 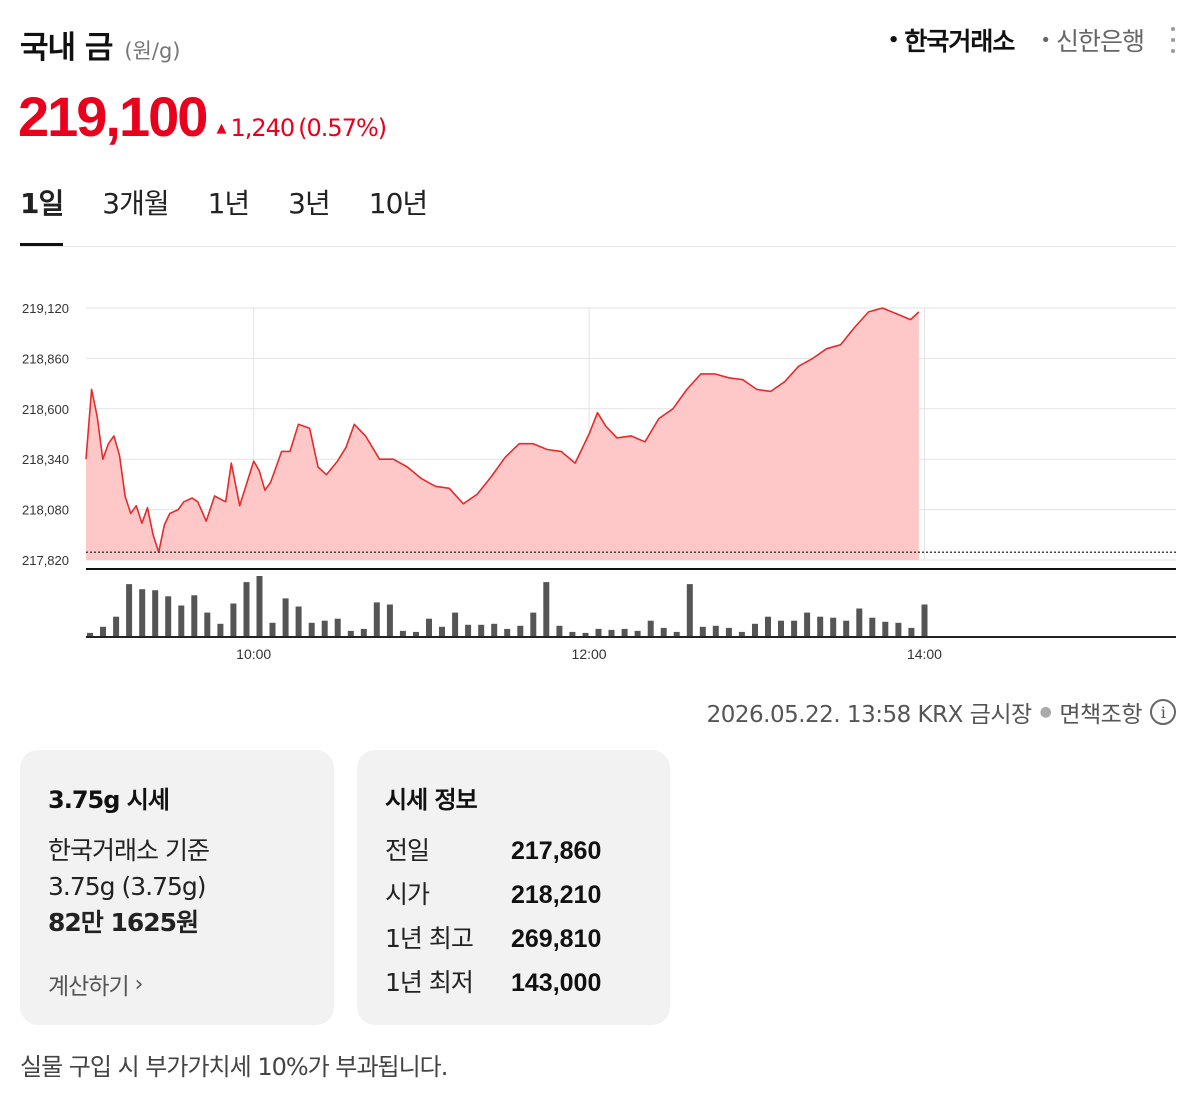 What do you see at coordinates (431, 800) in the screenshot?
I see `price-info-title: 시세 정보` at bounding box center [431, 800].